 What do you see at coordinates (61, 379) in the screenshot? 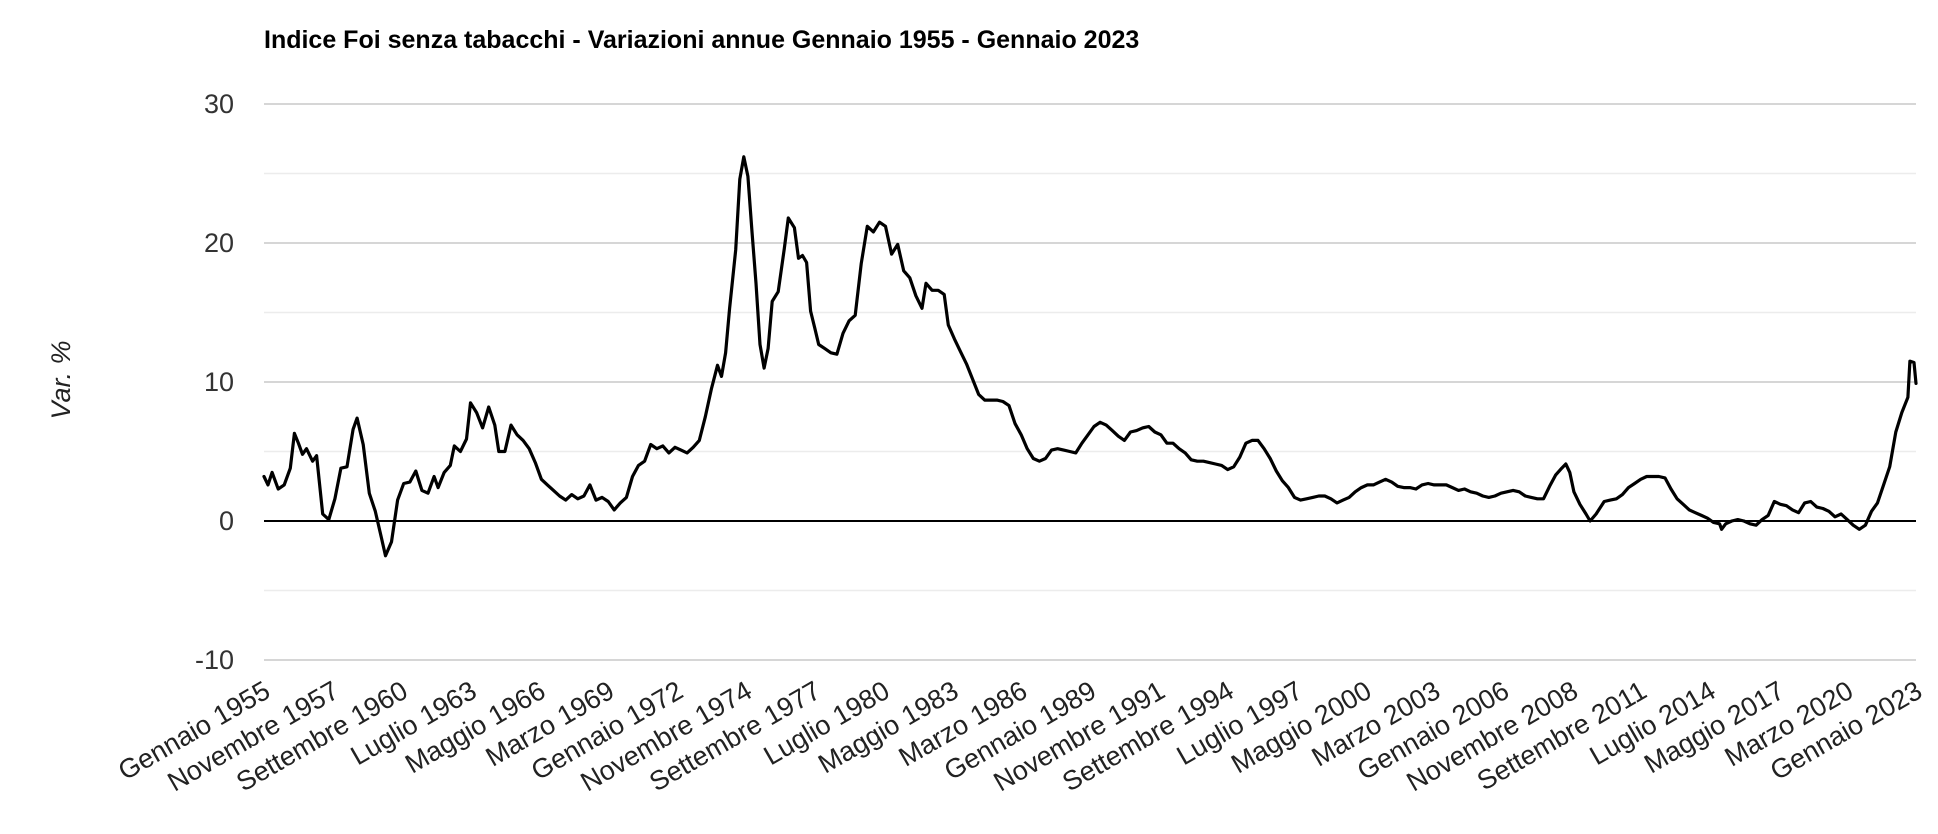
I see `y-axis-label: Var. %` at bounding box center [61, 379].